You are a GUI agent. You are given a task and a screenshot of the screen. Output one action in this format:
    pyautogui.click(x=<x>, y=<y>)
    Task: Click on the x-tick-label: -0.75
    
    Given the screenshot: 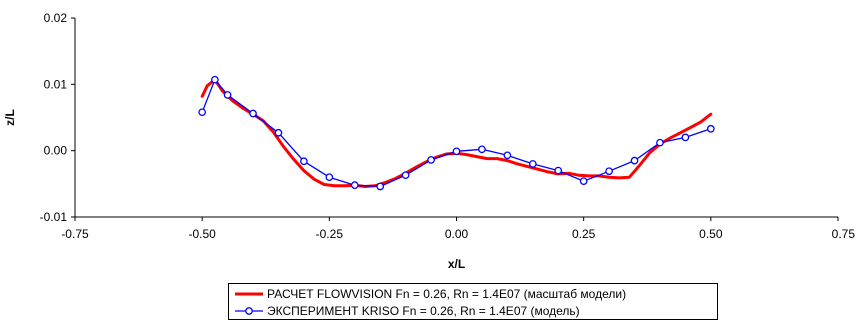 What is the action you would take?
    pyautogui.click(x=75, y=234)
    